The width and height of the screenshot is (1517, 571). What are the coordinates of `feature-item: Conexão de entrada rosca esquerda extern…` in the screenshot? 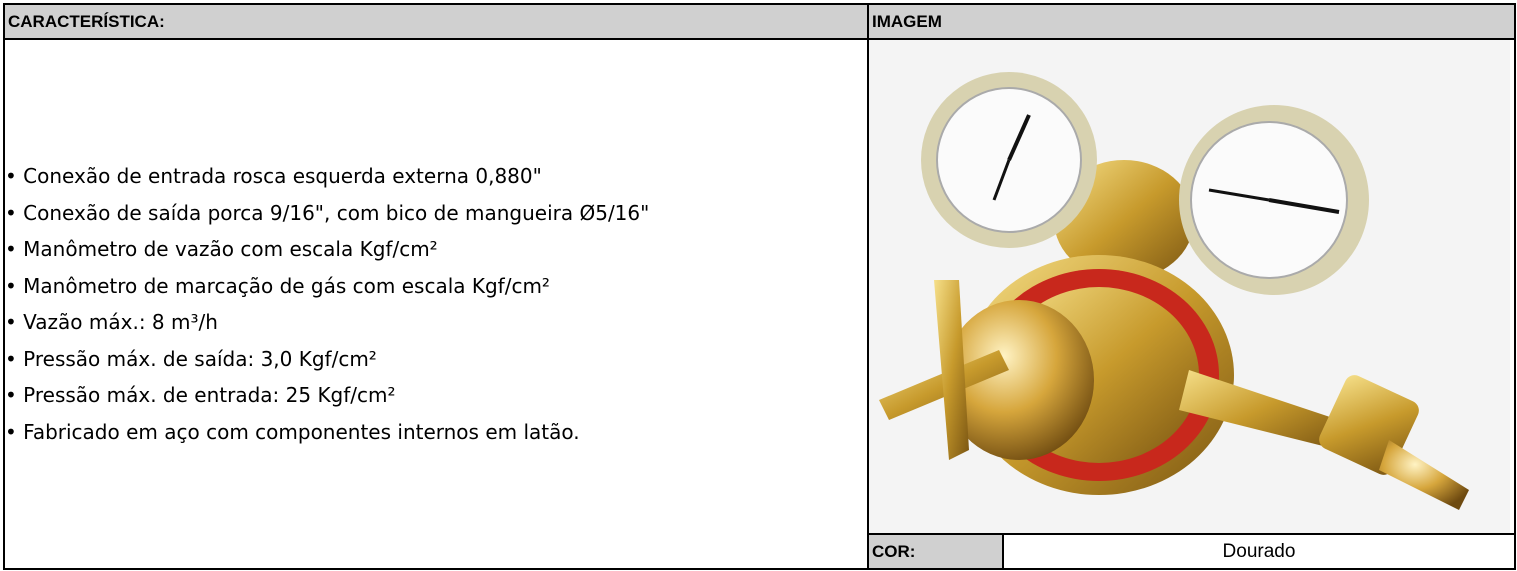 It's located at (327, 176).